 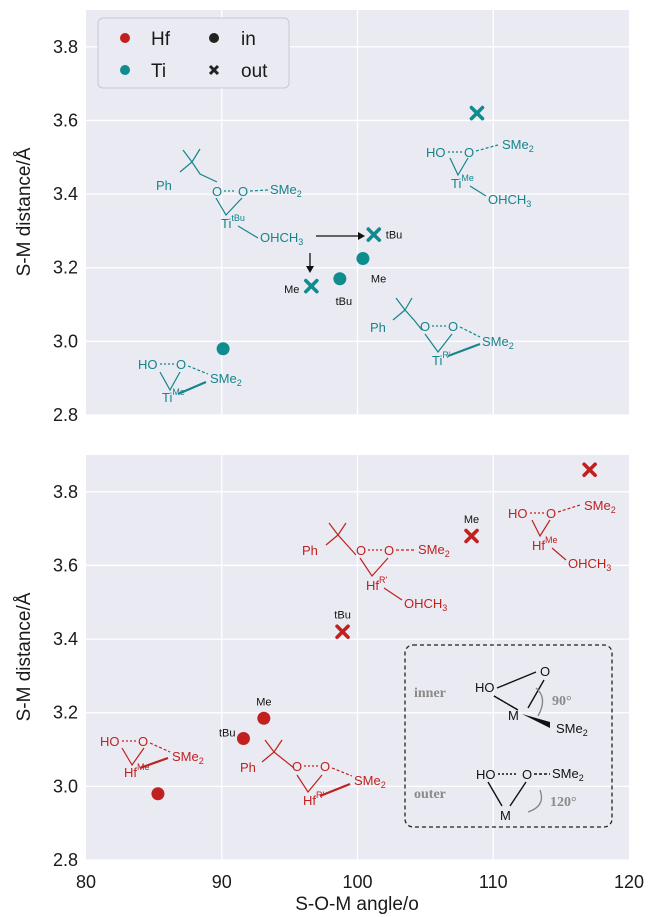 I want to click on inset-inner-wedge, so click(x=536, y=721).